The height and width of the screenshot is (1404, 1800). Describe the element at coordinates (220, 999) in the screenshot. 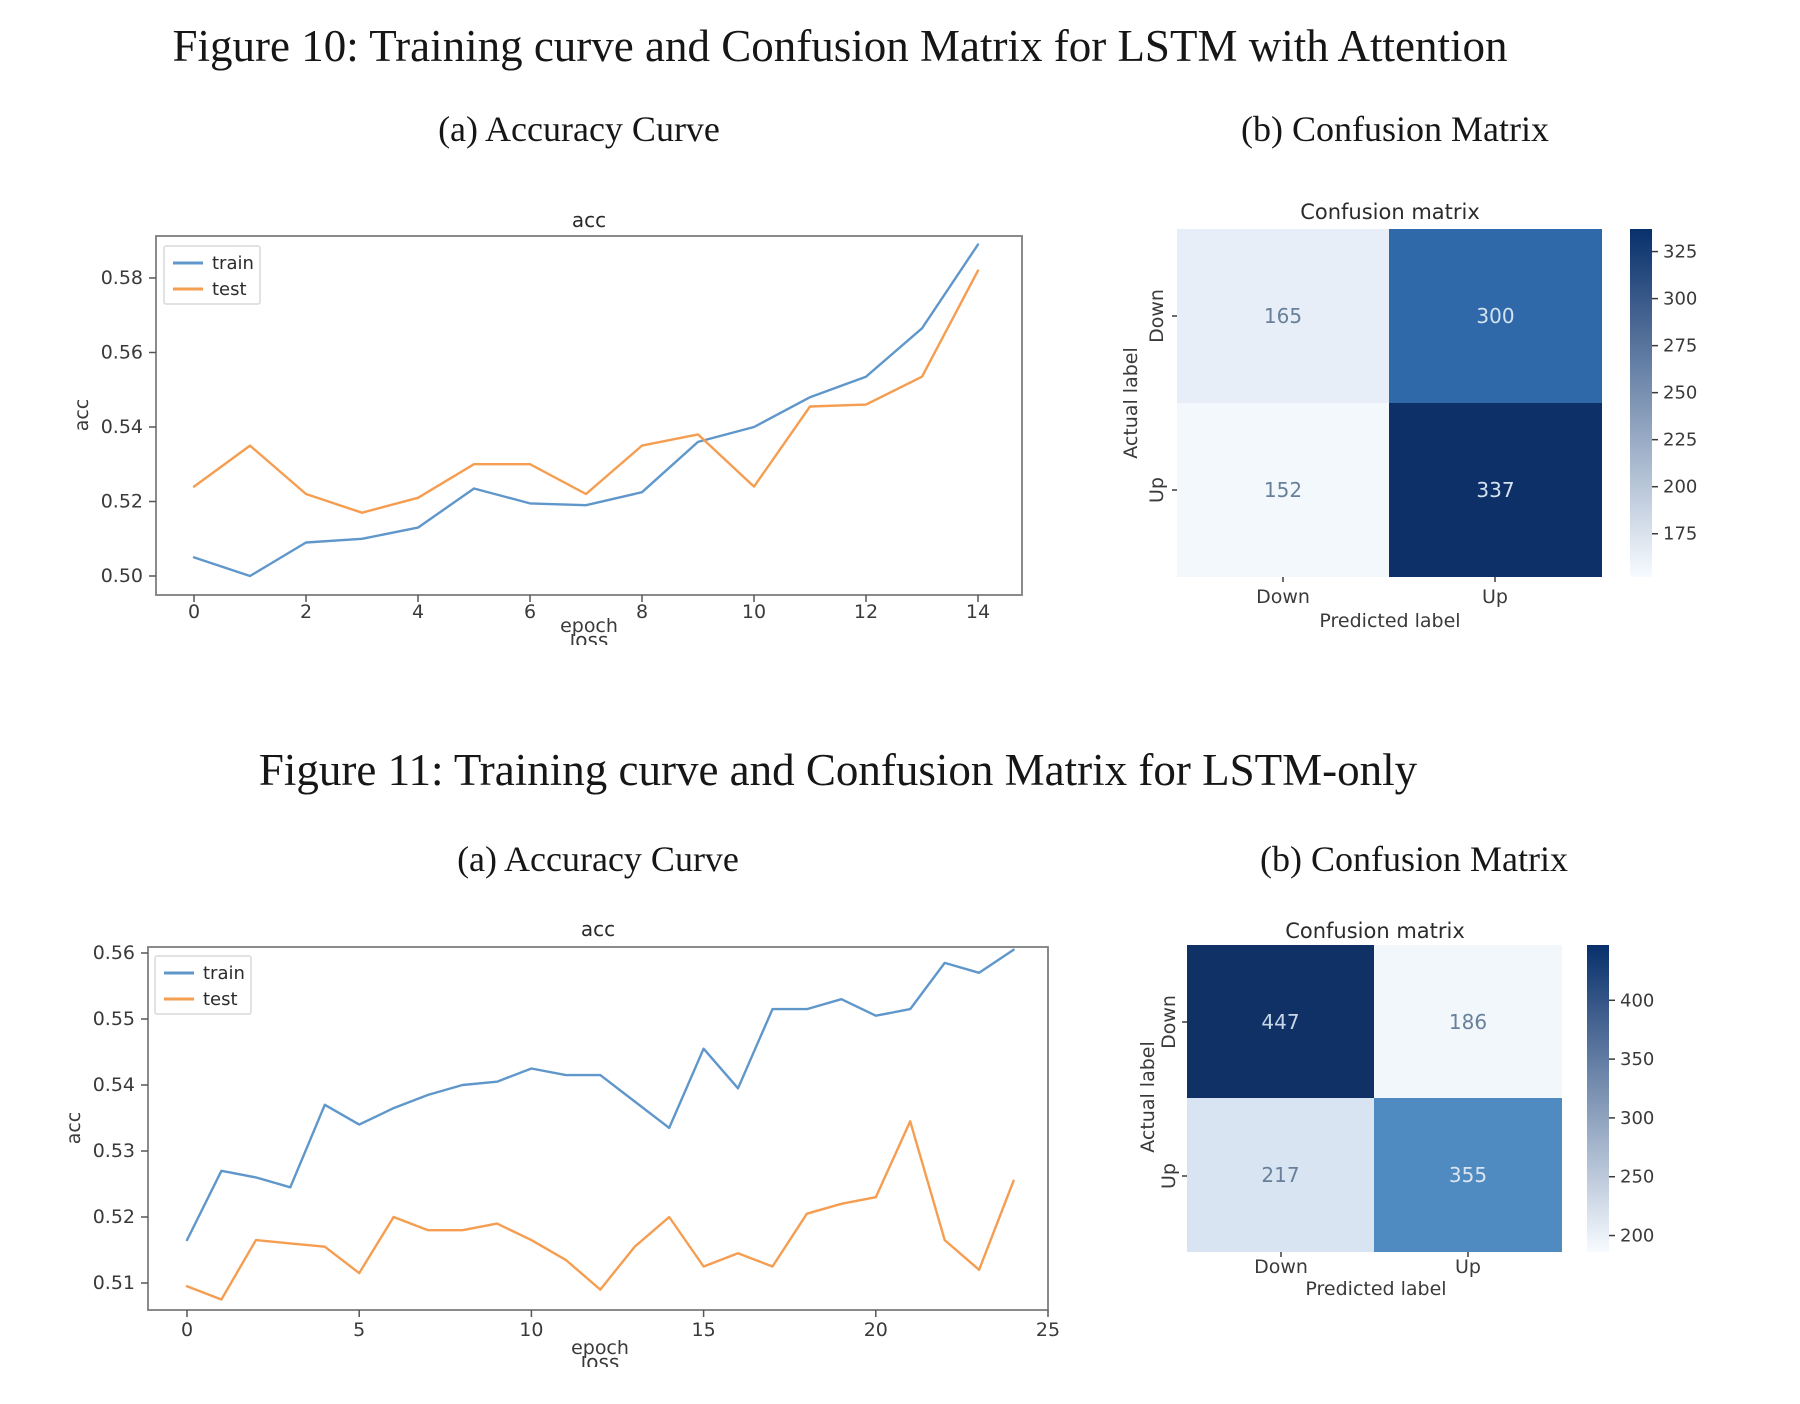

I see `acc-curve-lstm-only-legend-label-test: test` at that location.